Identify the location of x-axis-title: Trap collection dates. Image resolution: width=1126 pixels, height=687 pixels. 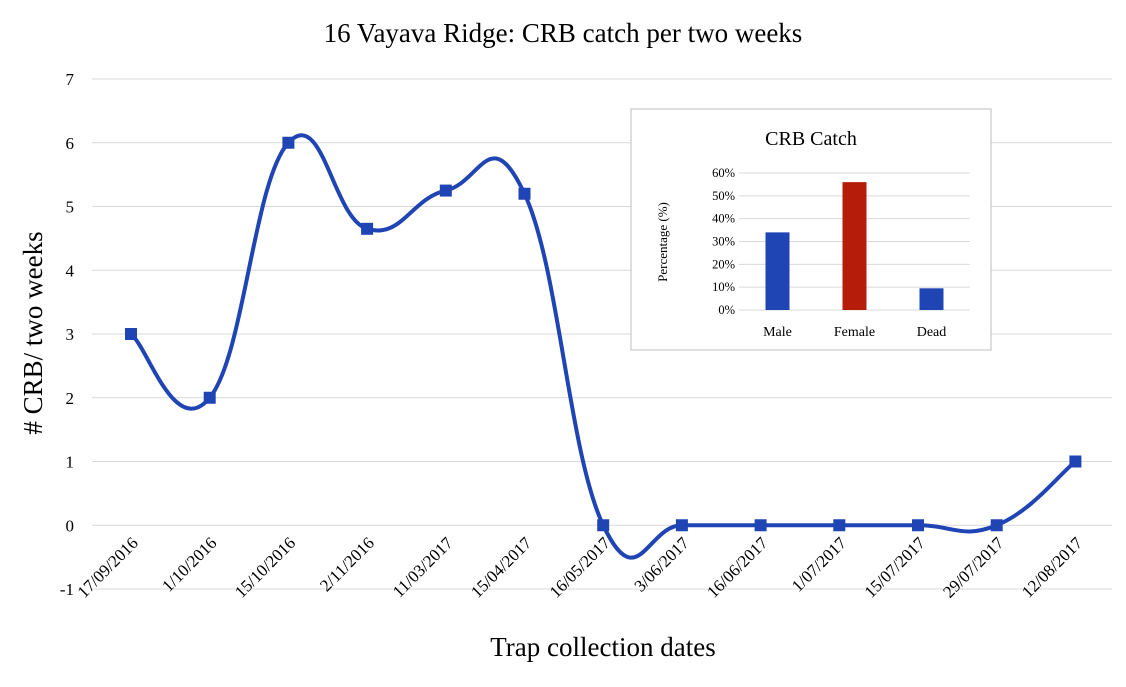
(602, 647).